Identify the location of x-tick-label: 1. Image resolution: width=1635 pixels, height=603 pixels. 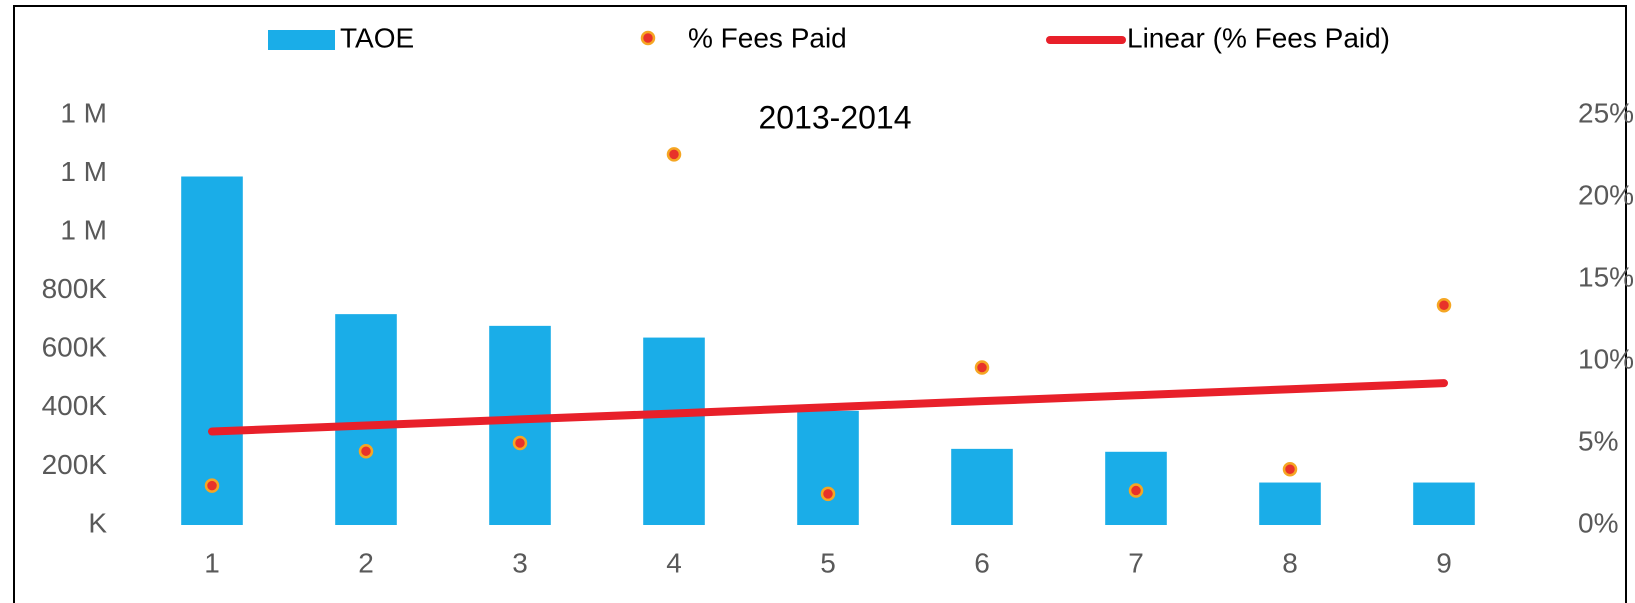
(212, 562).